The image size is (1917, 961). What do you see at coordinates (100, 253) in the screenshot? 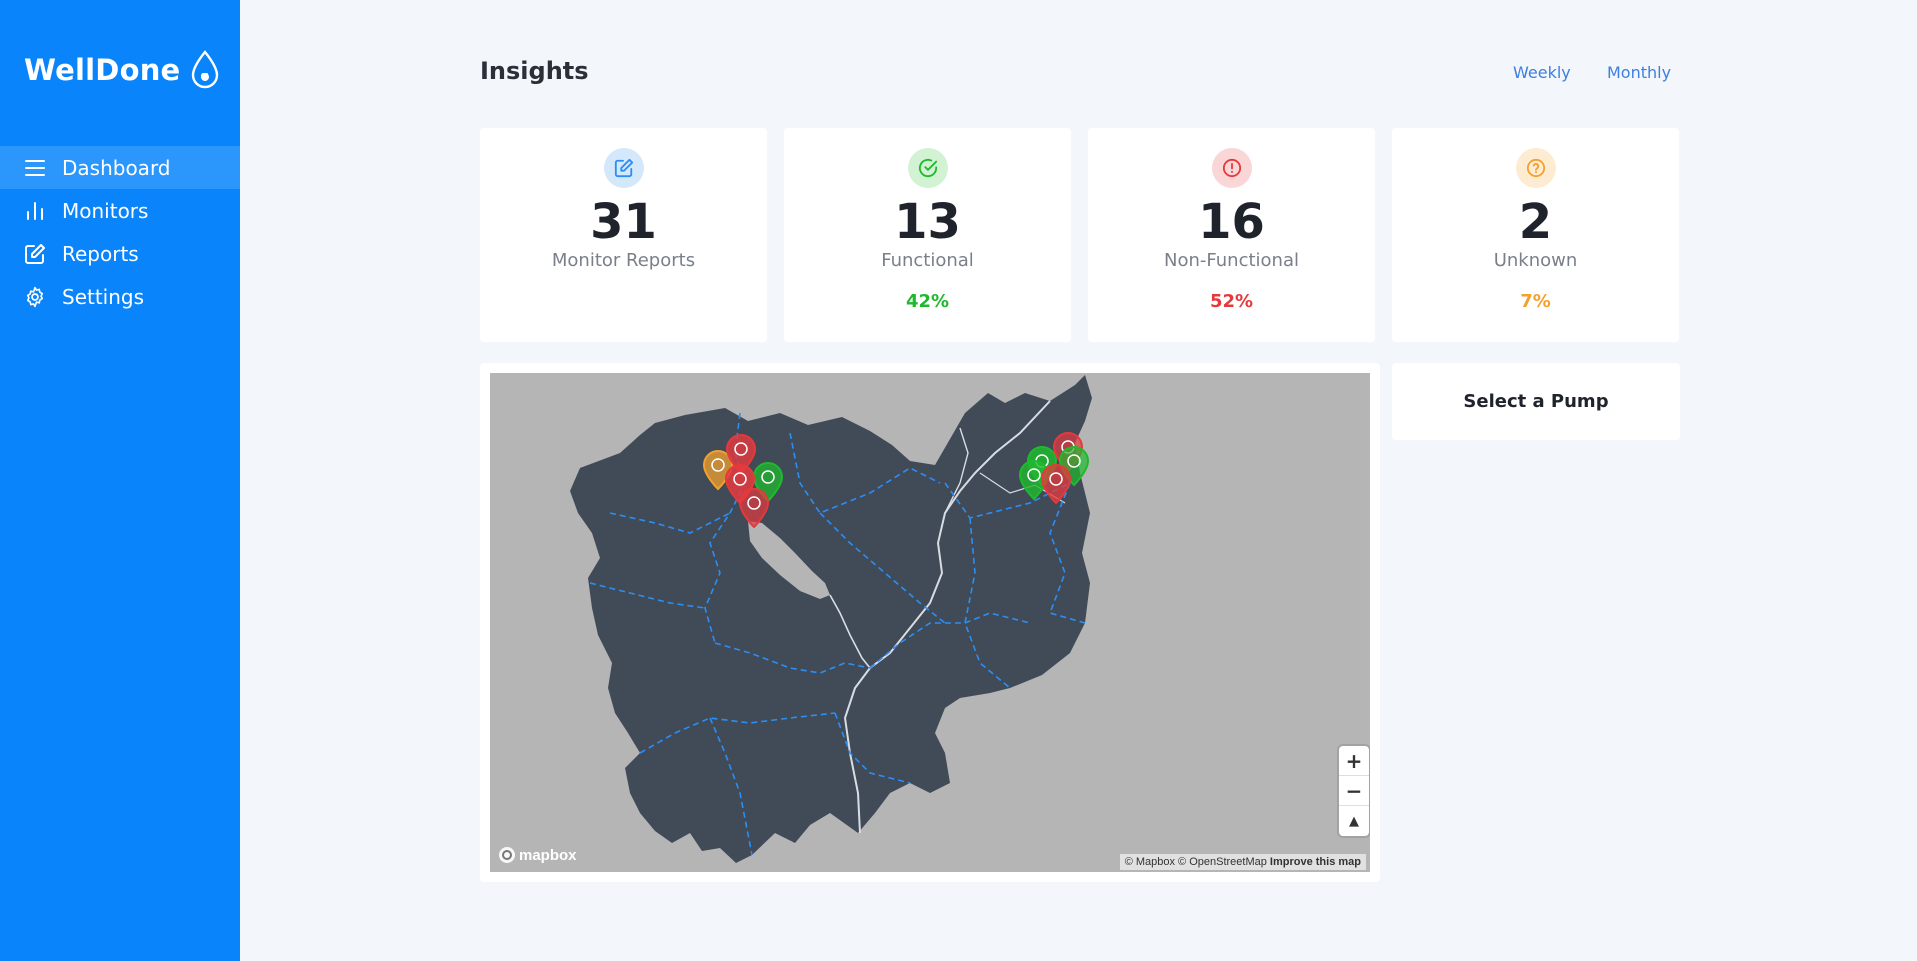
I see `sidebar-item-label: Reports` at bounding box center [100, 253].